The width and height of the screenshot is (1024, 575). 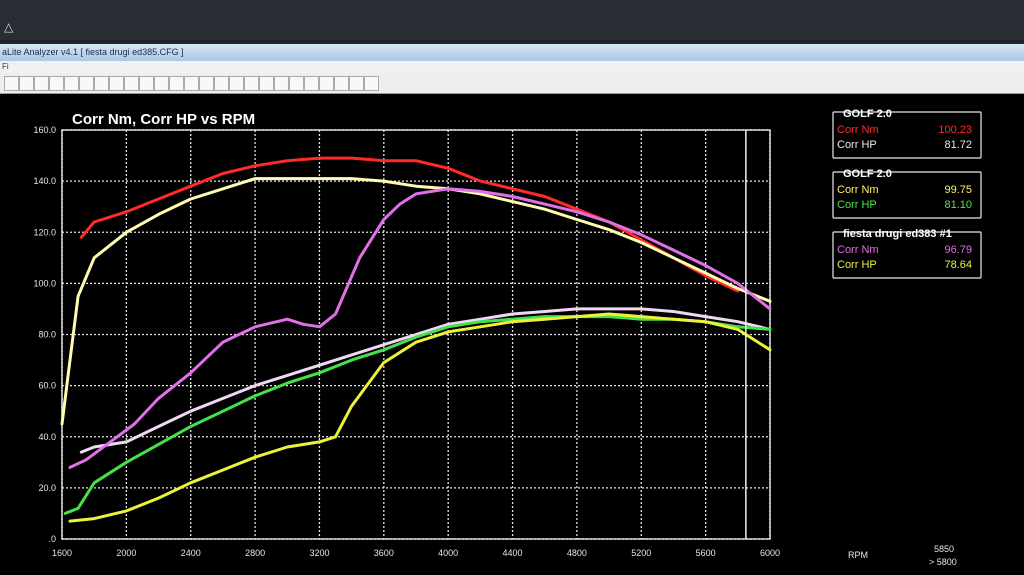 I want to click on chart-title: Corr Nm, Corr HP vs RPM, so click(x=163, y=119).